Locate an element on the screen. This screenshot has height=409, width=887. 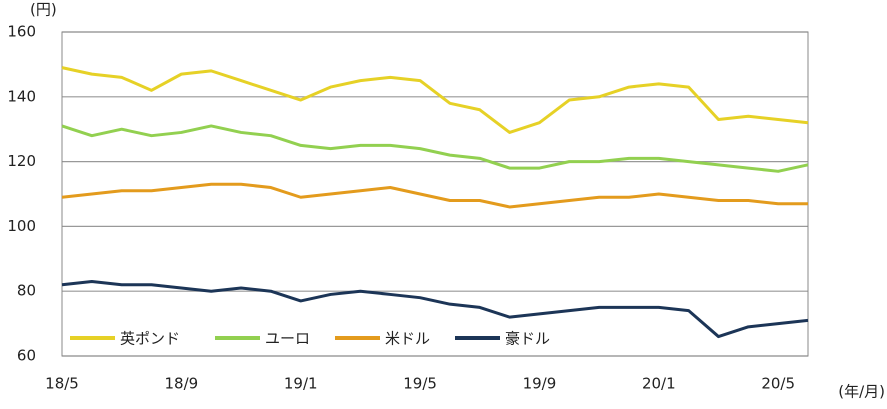
y-tick-label: 140 is located at coordinates (21, 96).